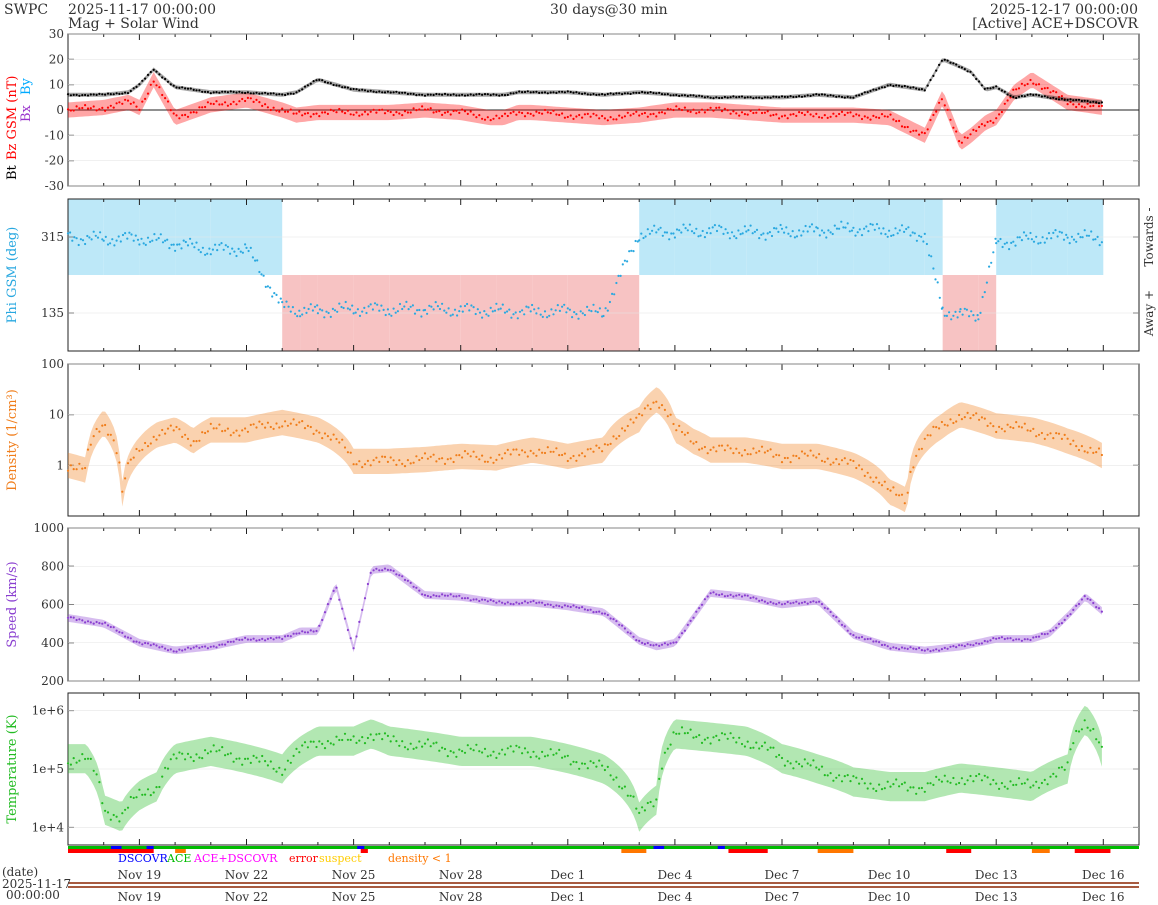 The width and height of the screenshot is (1158, 905). Describe the element at coordinates (26, 10) in the screenshot. I see `org-label: SWPC` at that location.